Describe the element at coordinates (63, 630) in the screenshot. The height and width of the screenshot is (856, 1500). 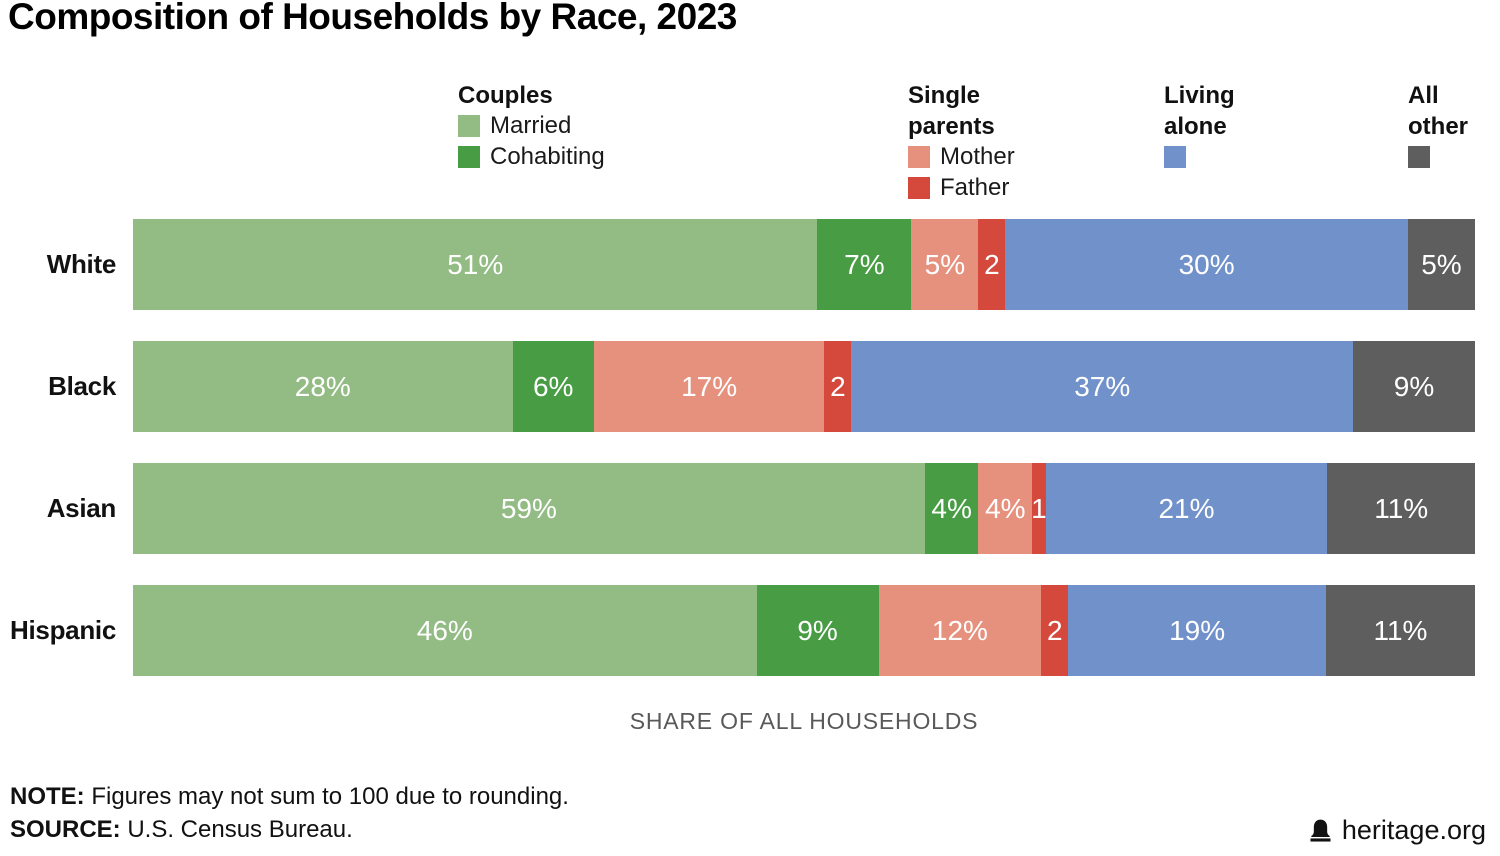
I see `category-label: Hispanic` at that location.